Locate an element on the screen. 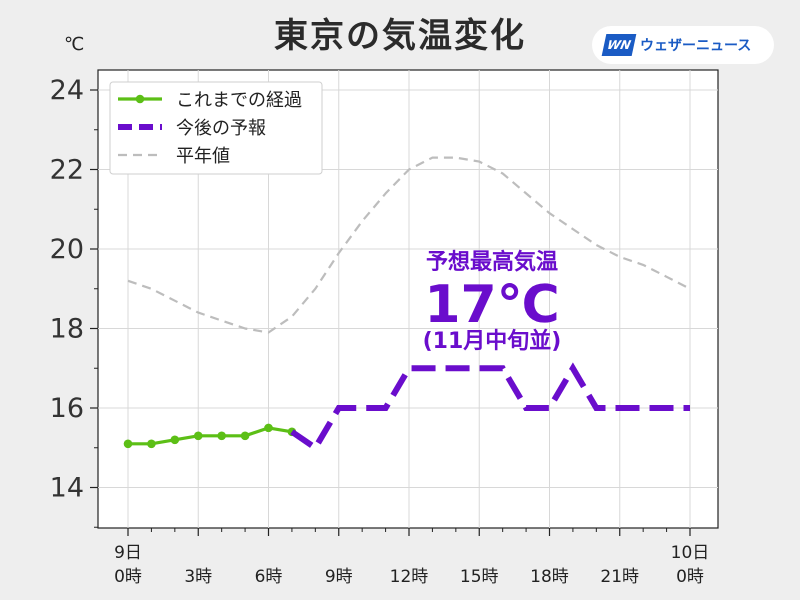 This screenshot has width=800, height=600. legend-swatch-marker is located at coordinates (140, 99).